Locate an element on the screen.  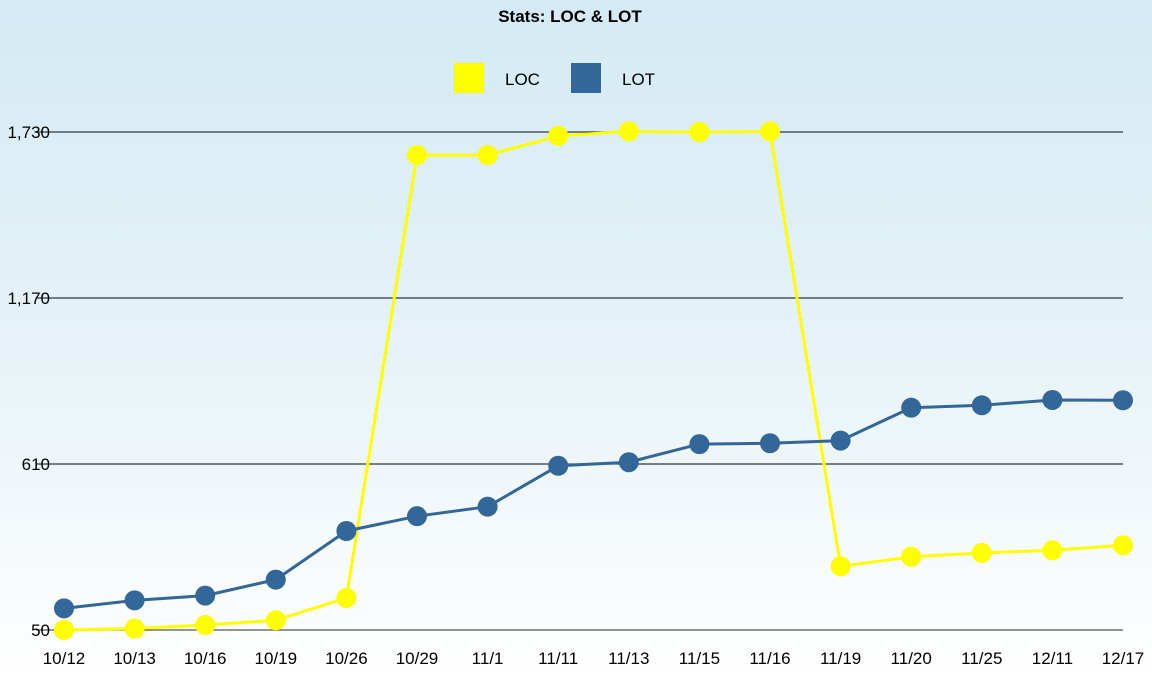
x-tick-label: 12/11 is located at coordinates (1052, 658).